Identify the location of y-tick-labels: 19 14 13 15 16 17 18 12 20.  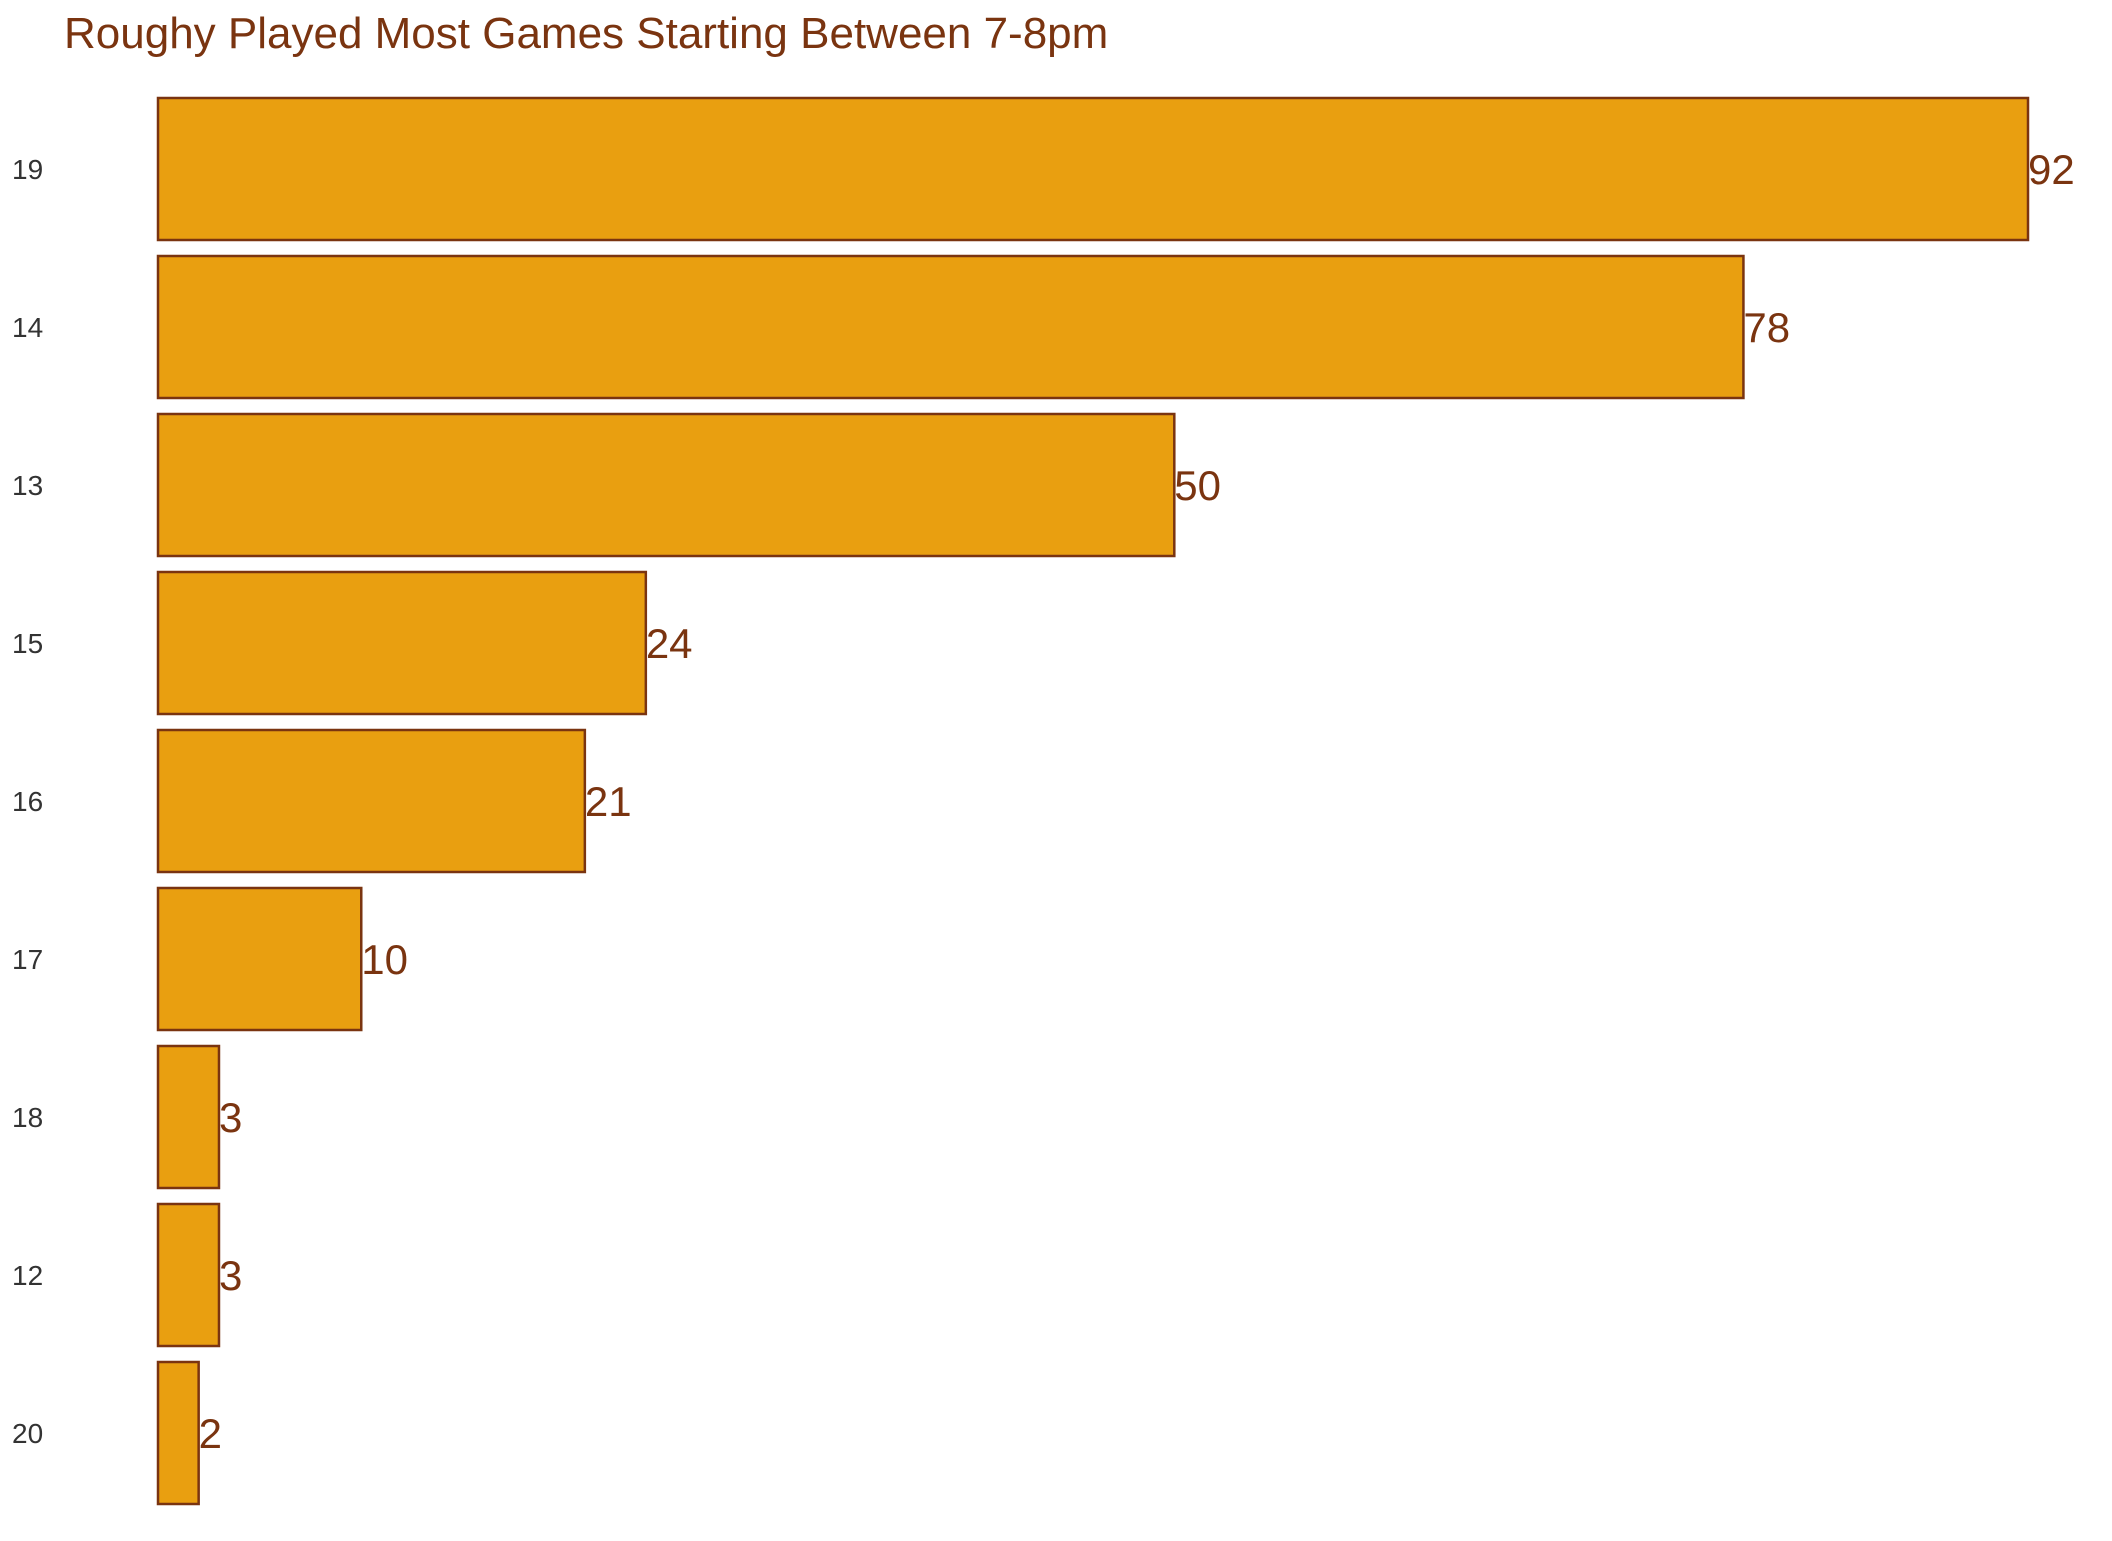
(27, 801).